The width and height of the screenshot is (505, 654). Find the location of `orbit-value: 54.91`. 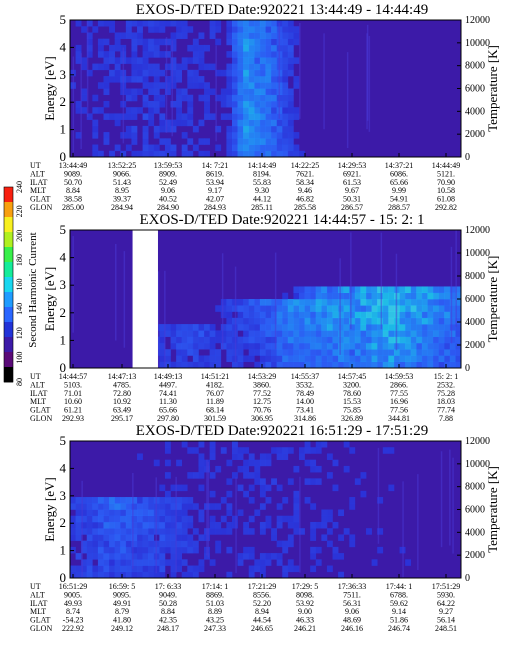

orbit-value: 54.91 is located at coordinates (399, 199).